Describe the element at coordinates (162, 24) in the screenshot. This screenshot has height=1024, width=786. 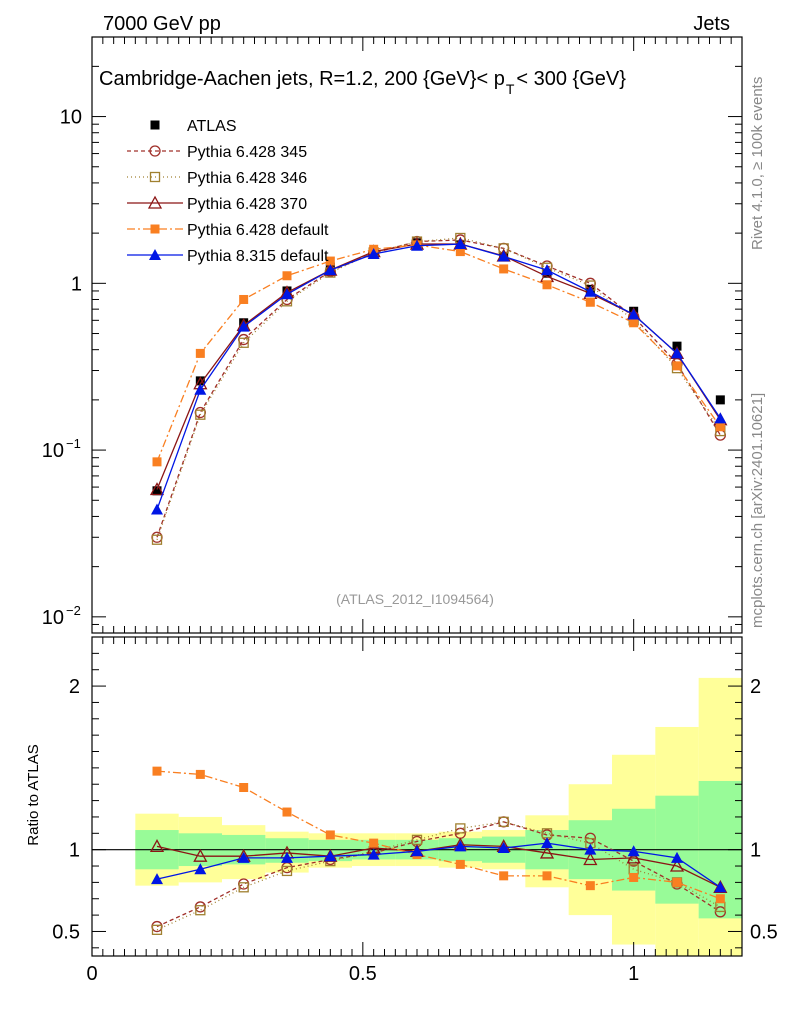
I see `header-left-label: 7000 GeV pp` at that location.